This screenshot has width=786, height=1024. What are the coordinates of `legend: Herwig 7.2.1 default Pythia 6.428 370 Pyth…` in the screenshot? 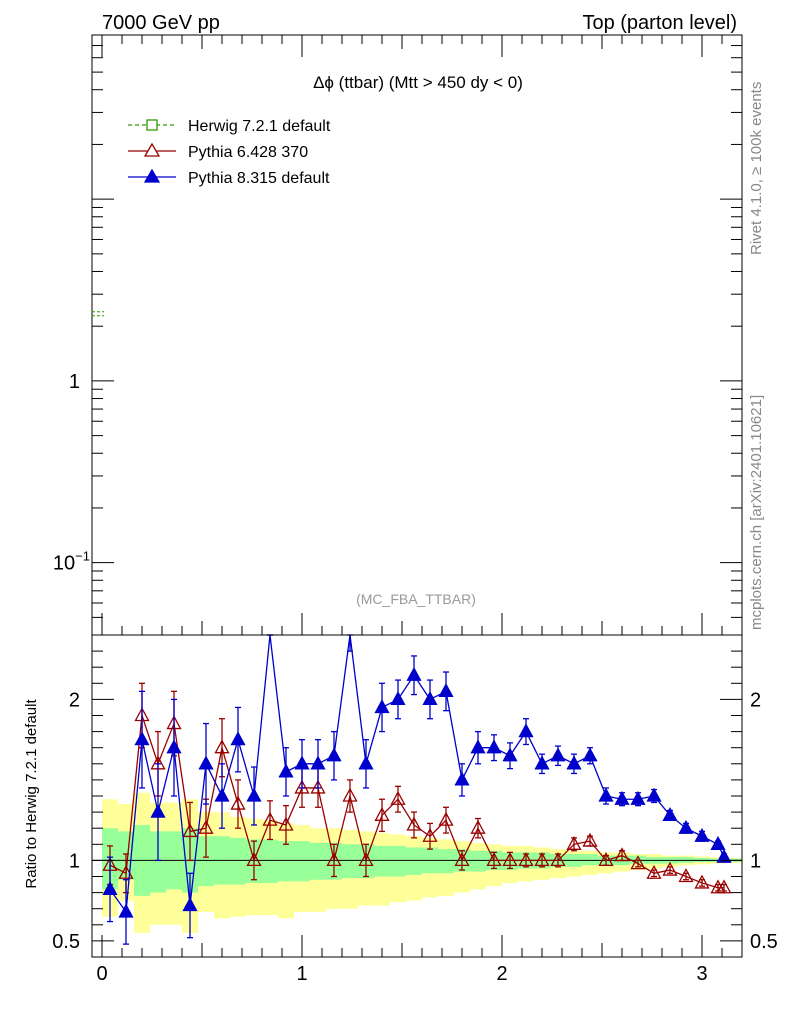 It's located at (229, 152).